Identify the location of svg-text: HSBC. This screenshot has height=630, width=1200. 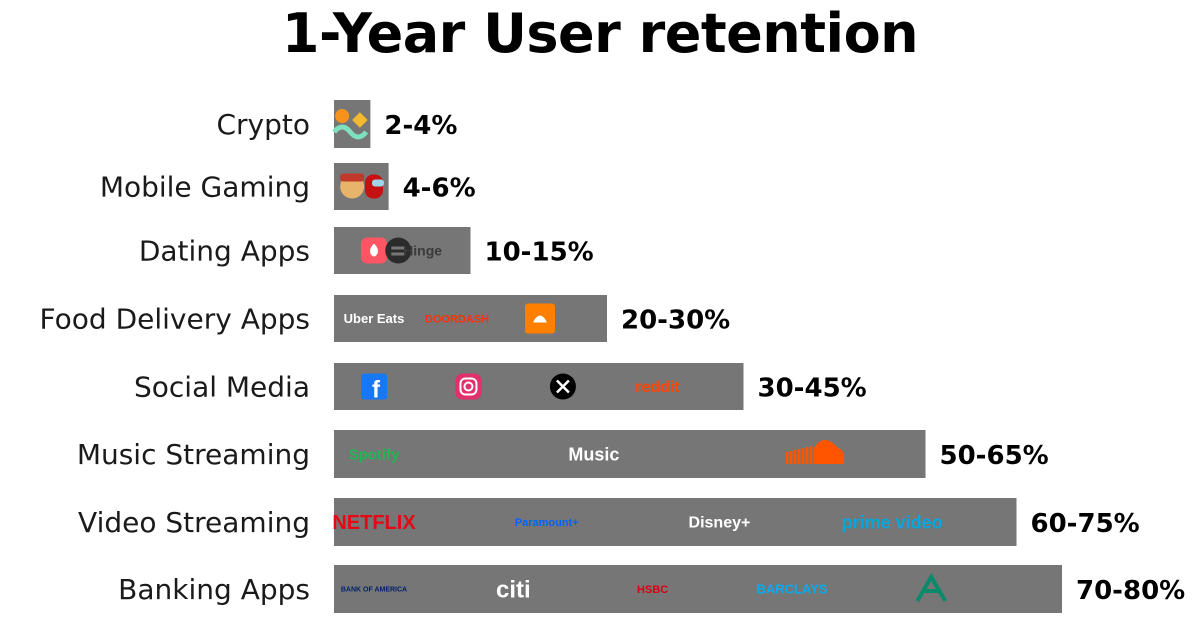
(652, 590).